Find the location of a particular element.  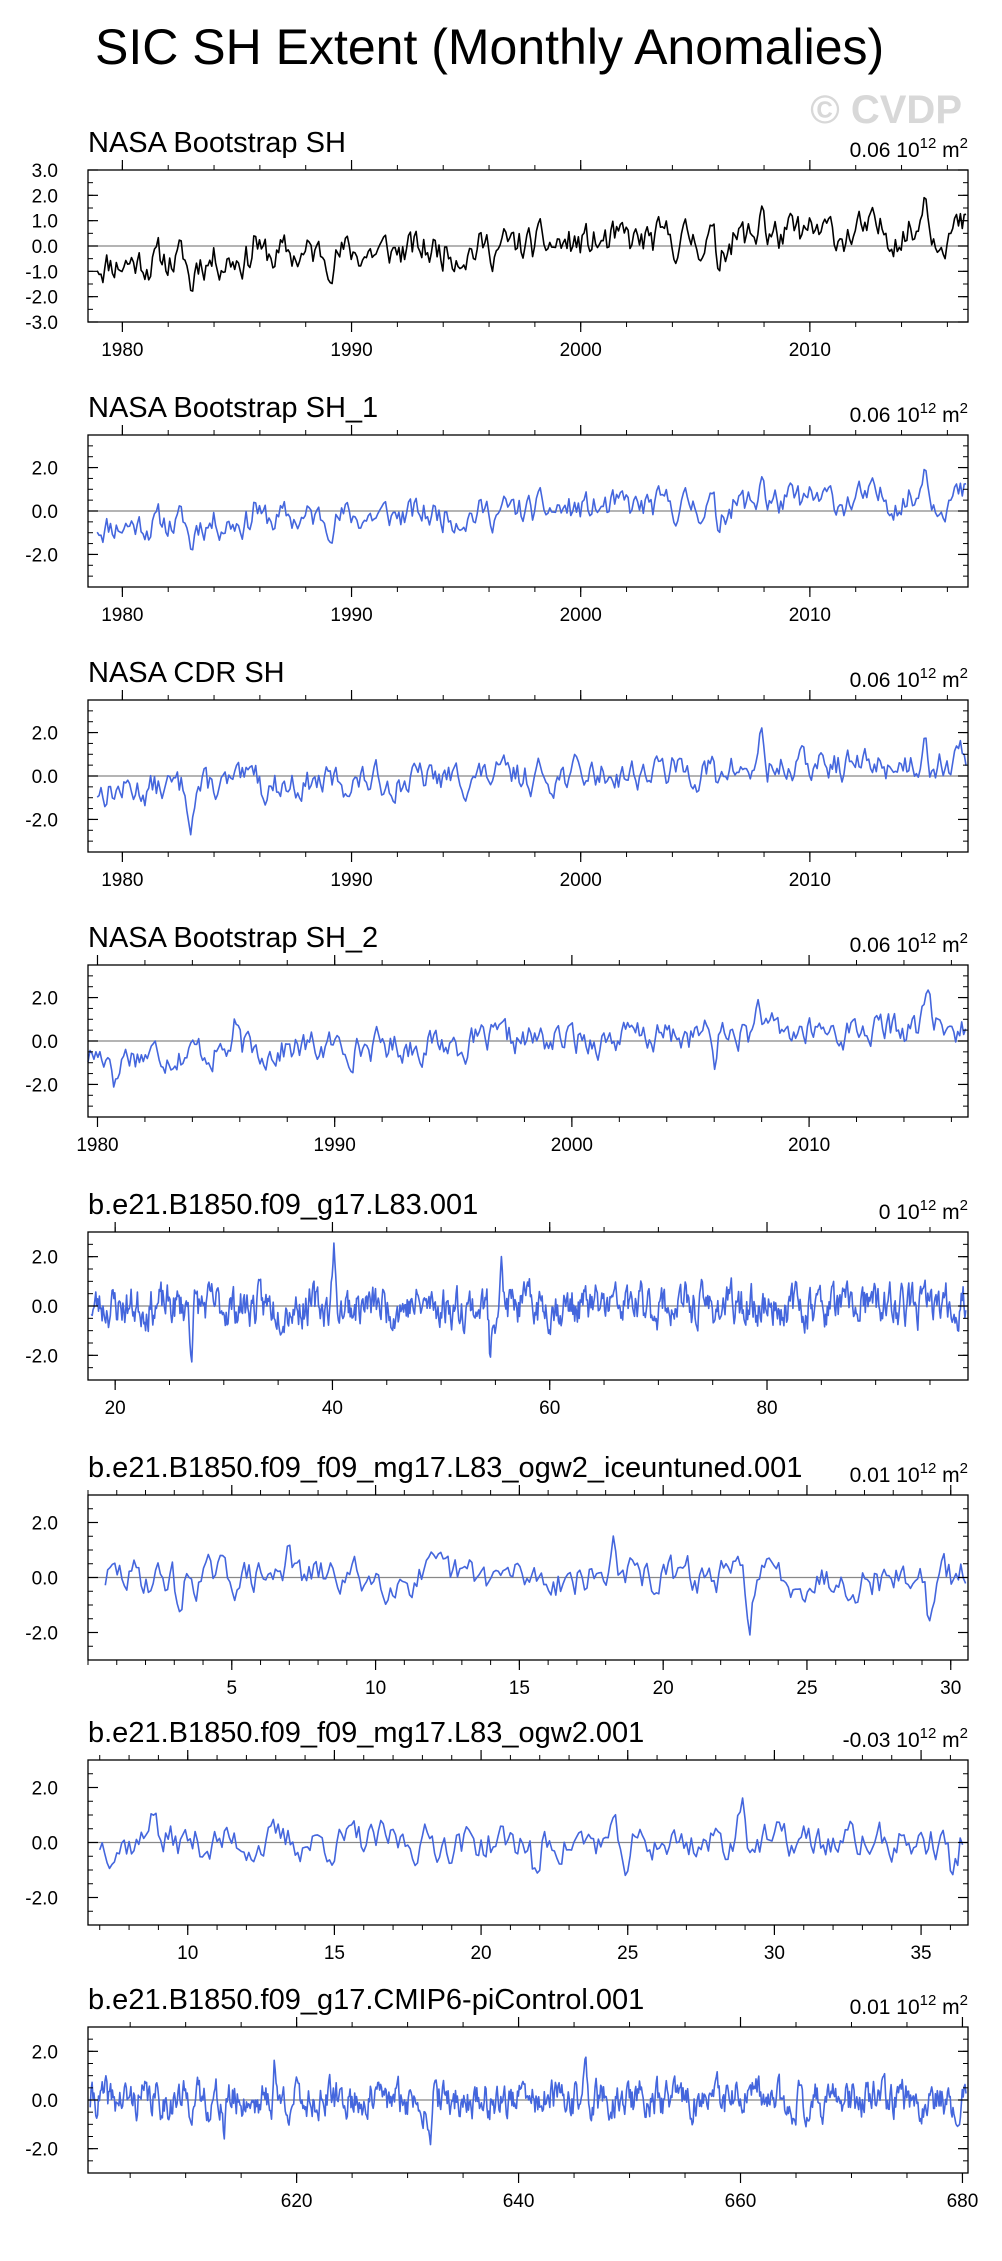

cvdp-watermark: © CVDP is located at coordinates (886, 110).